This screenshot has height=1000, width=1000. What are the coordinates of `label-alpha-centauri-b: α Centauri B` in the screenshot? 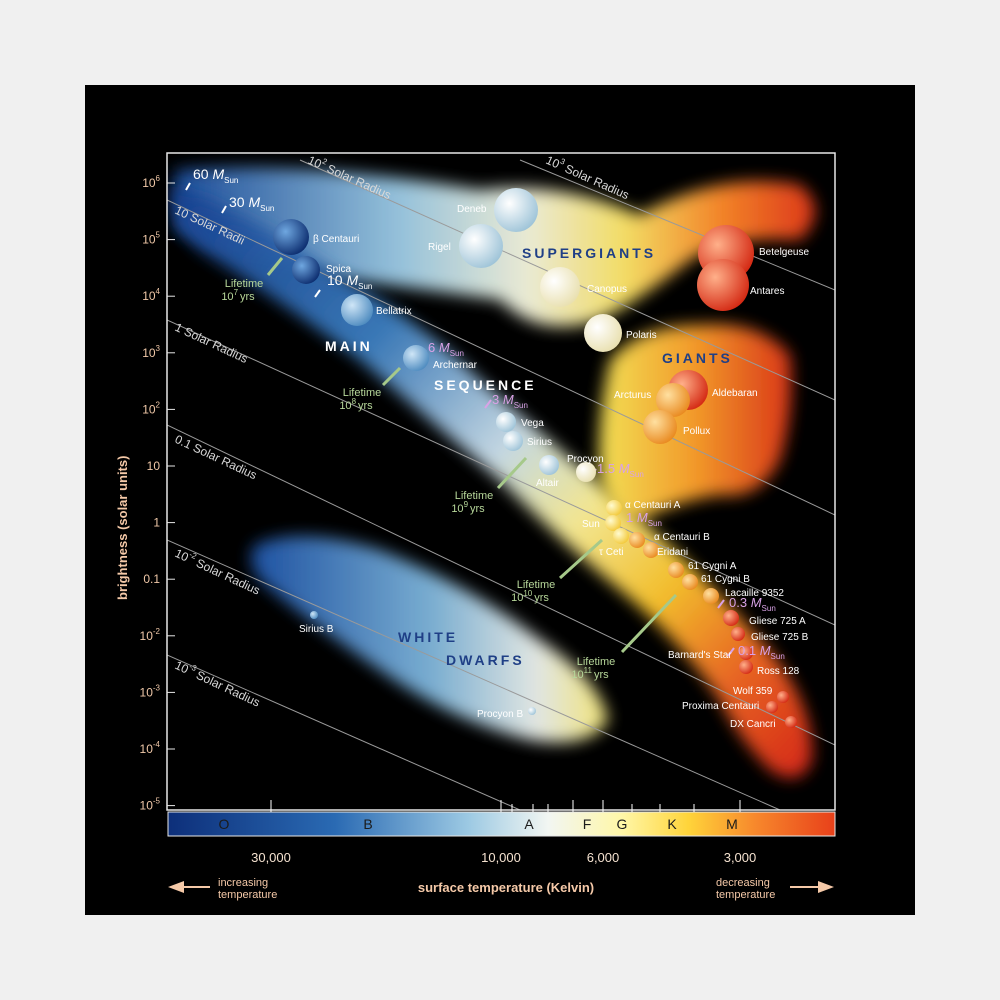 It's located at (682, 537).